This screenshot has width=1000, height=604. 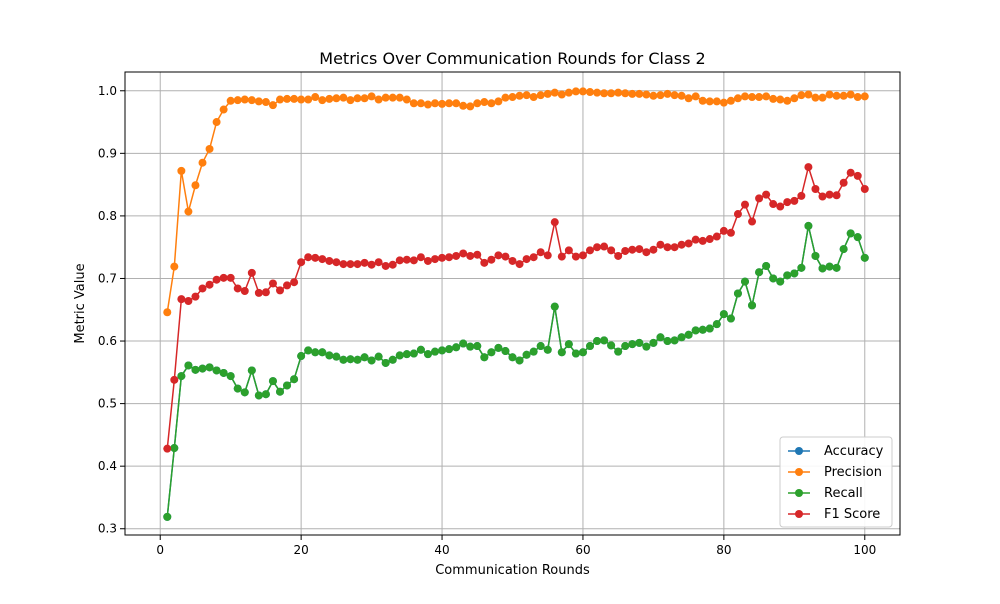 What do you see at coordinates (825, 493) in the screenshot?
I see `legend-item-recall: Recall` at bounding box center [825, 493].